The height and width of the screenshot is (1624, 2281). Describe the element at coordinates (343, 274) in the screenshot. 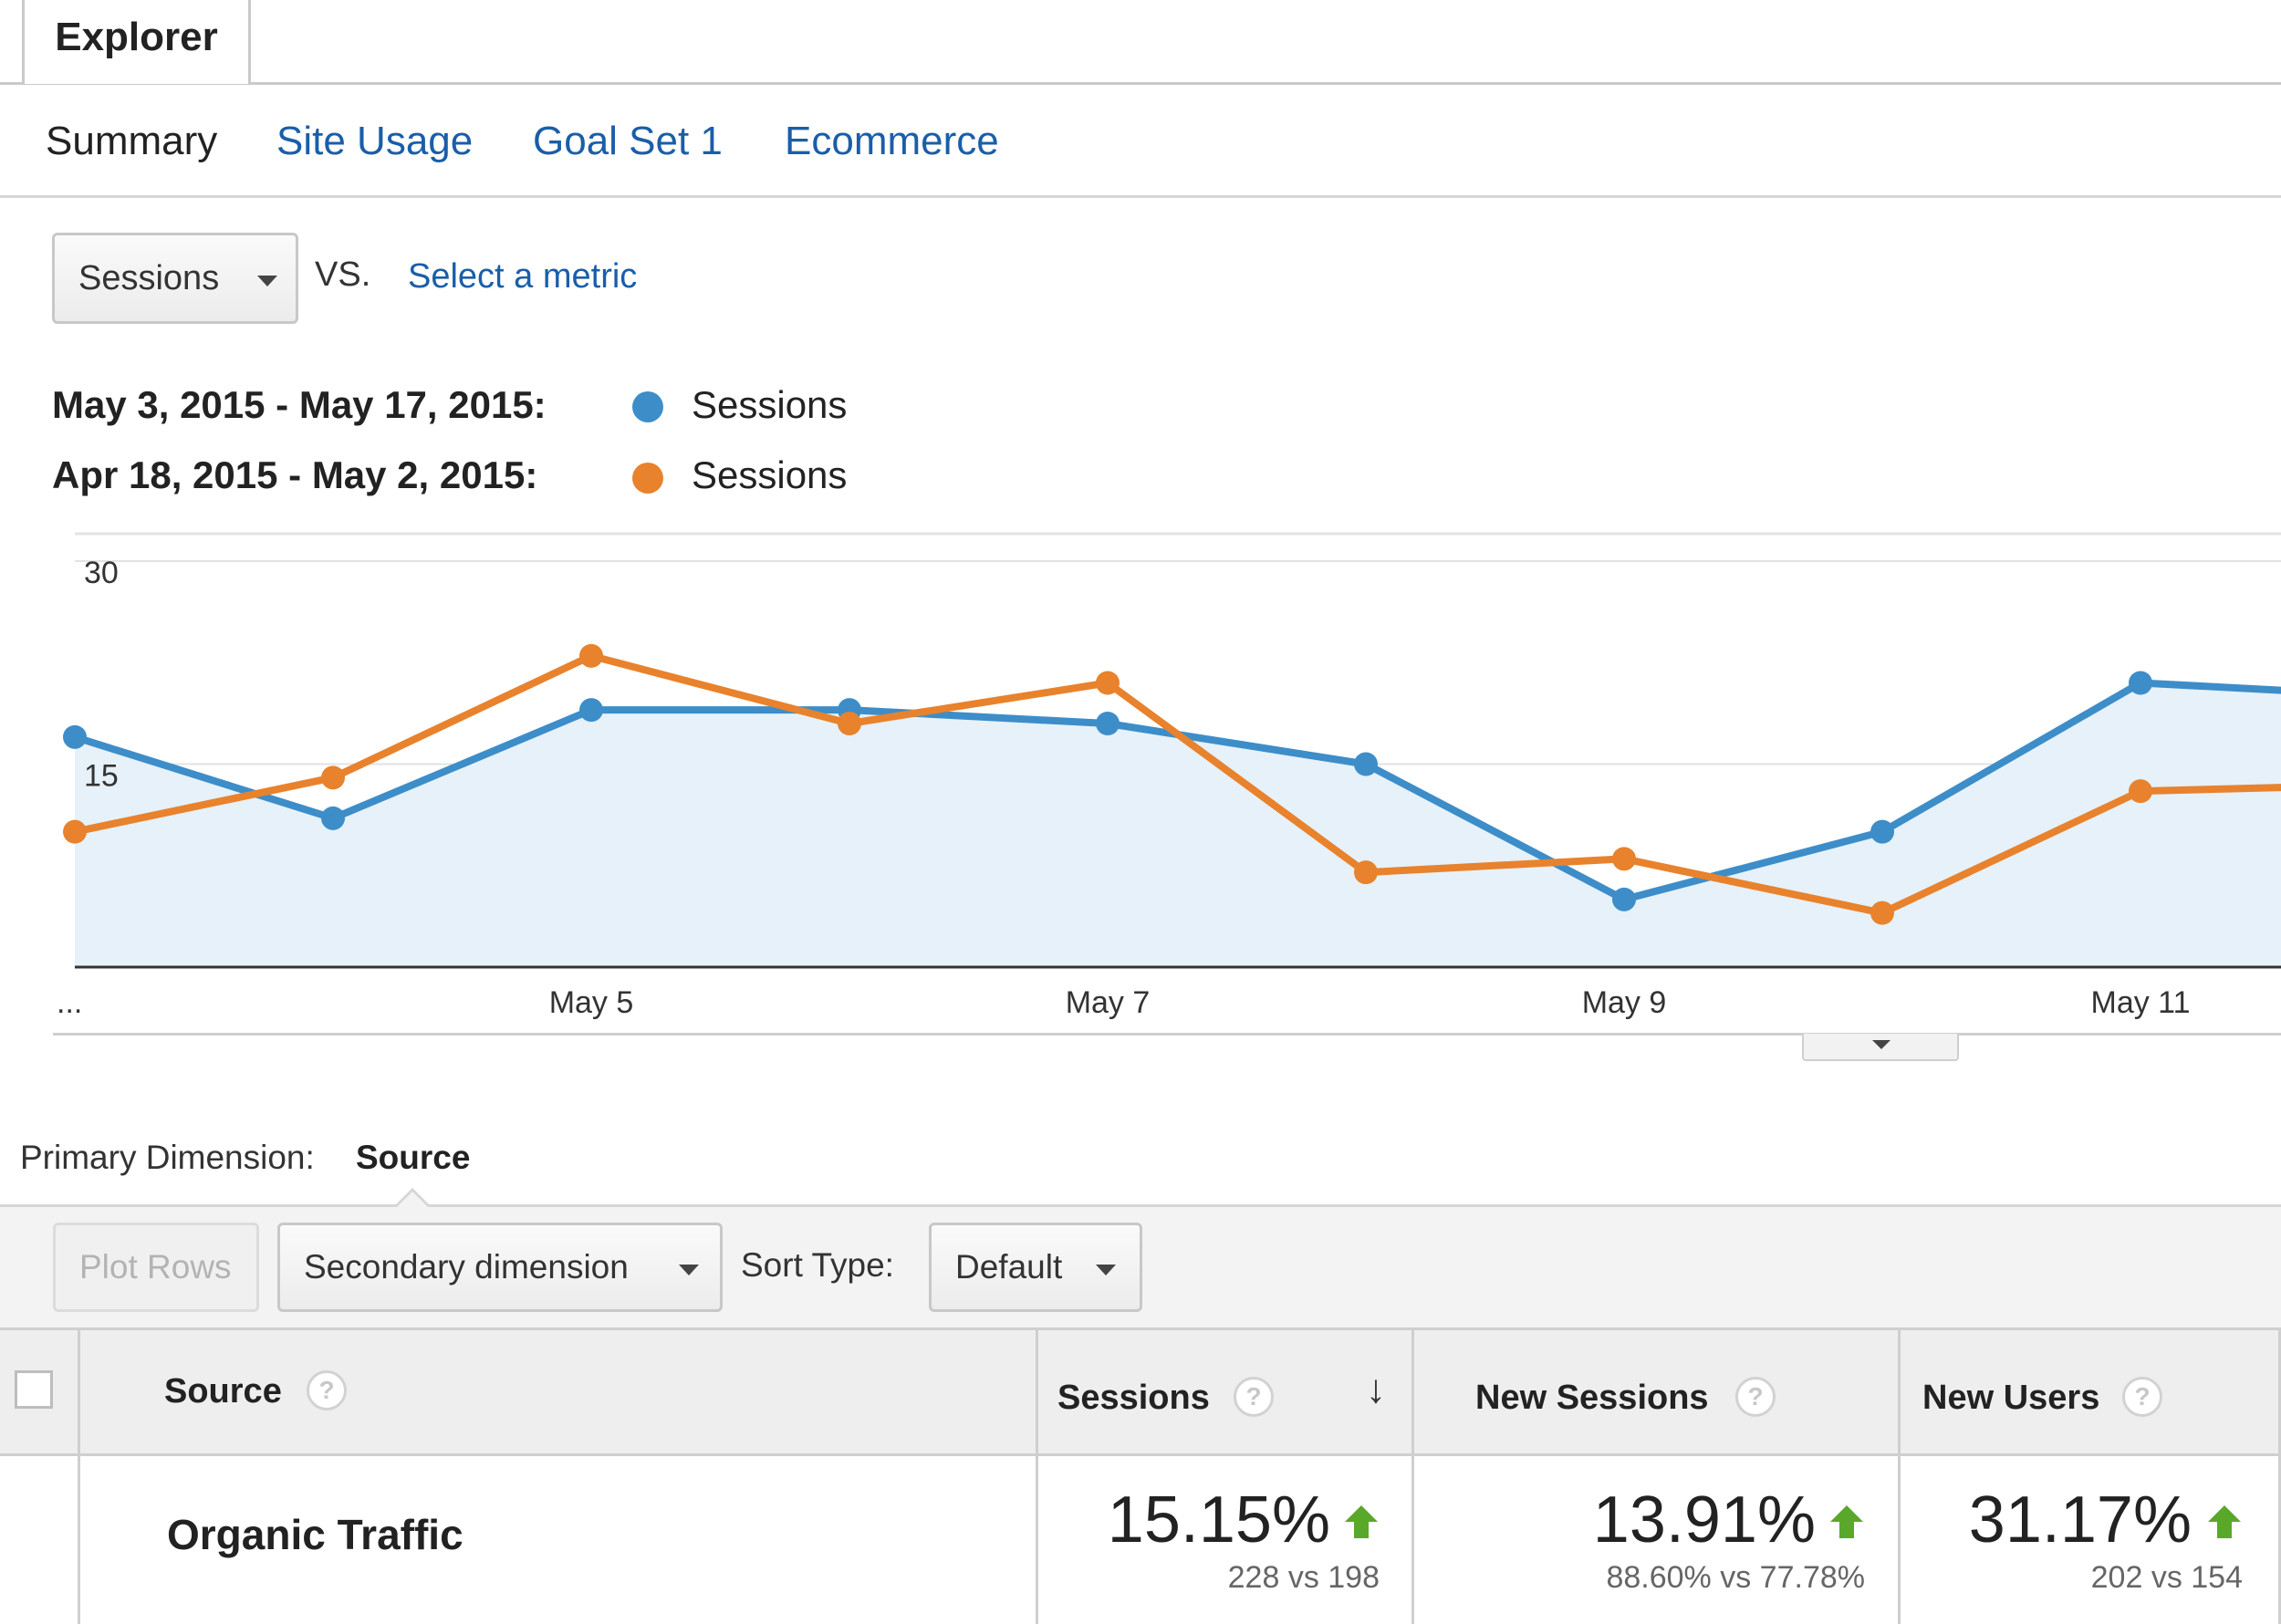

I see `vs-label: VS.` at that location.